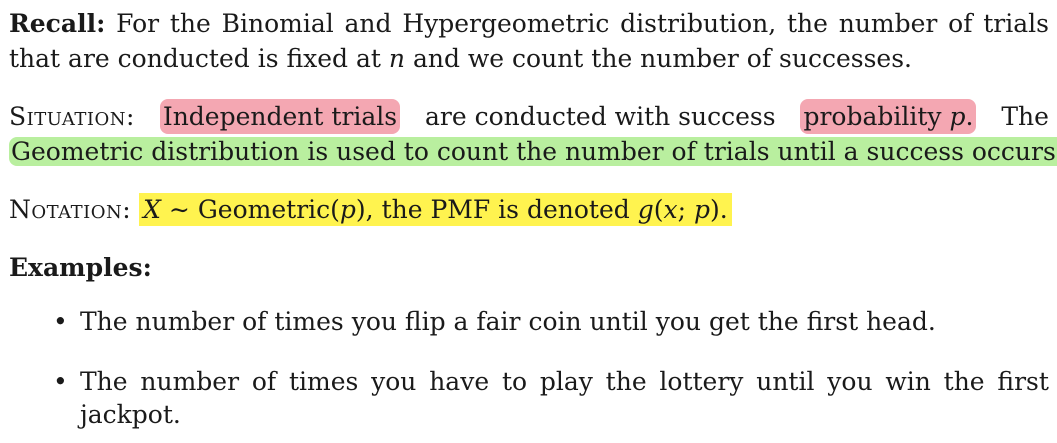 This screenshot has height=443, width=1057. I want to click on notation-text: ), the PMF is denoted, so click(496, 209).